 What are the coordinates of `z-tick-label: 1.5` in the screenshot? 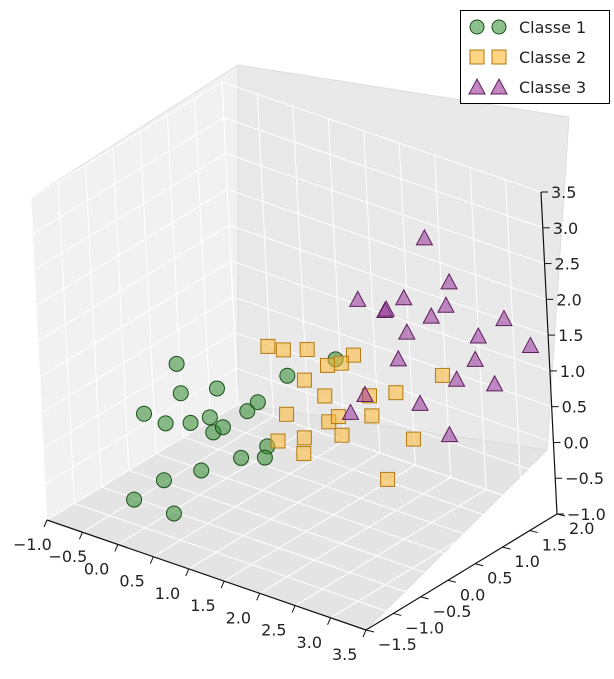 It's located at (570, 335).